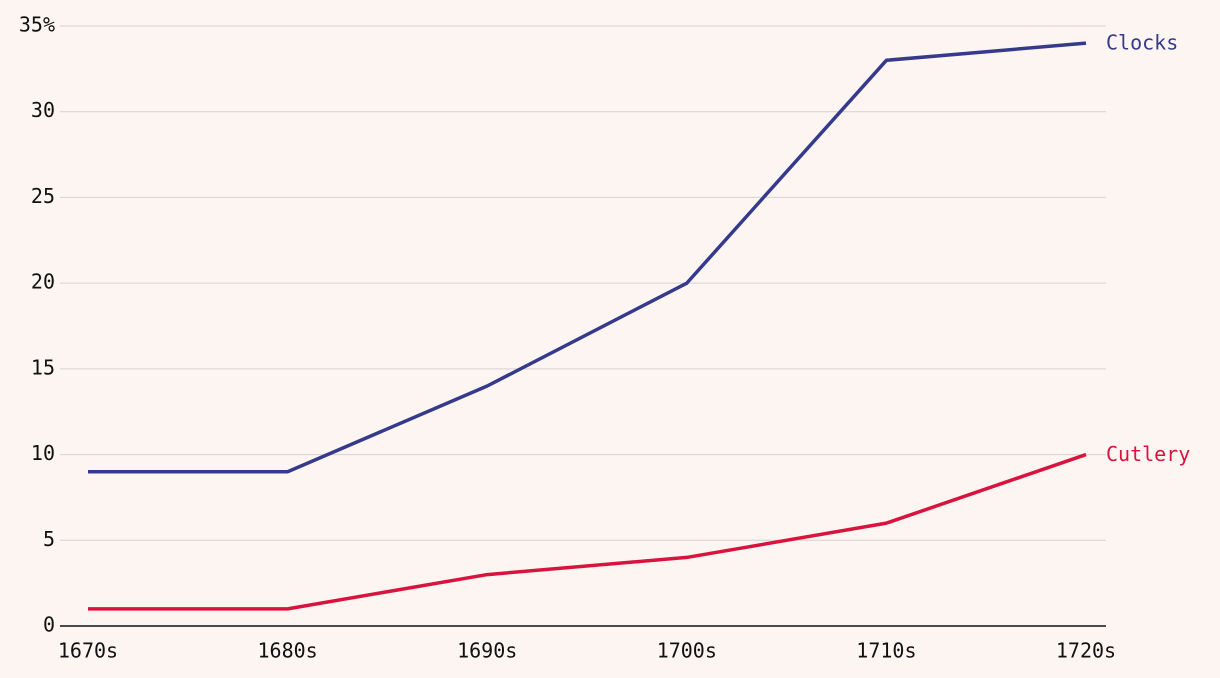 The width and height of the screenshot is (1220, 678). Describe the element at coordinates (88, 651) in the screenshot. I see `x-tick-label: 1670s` at that location.